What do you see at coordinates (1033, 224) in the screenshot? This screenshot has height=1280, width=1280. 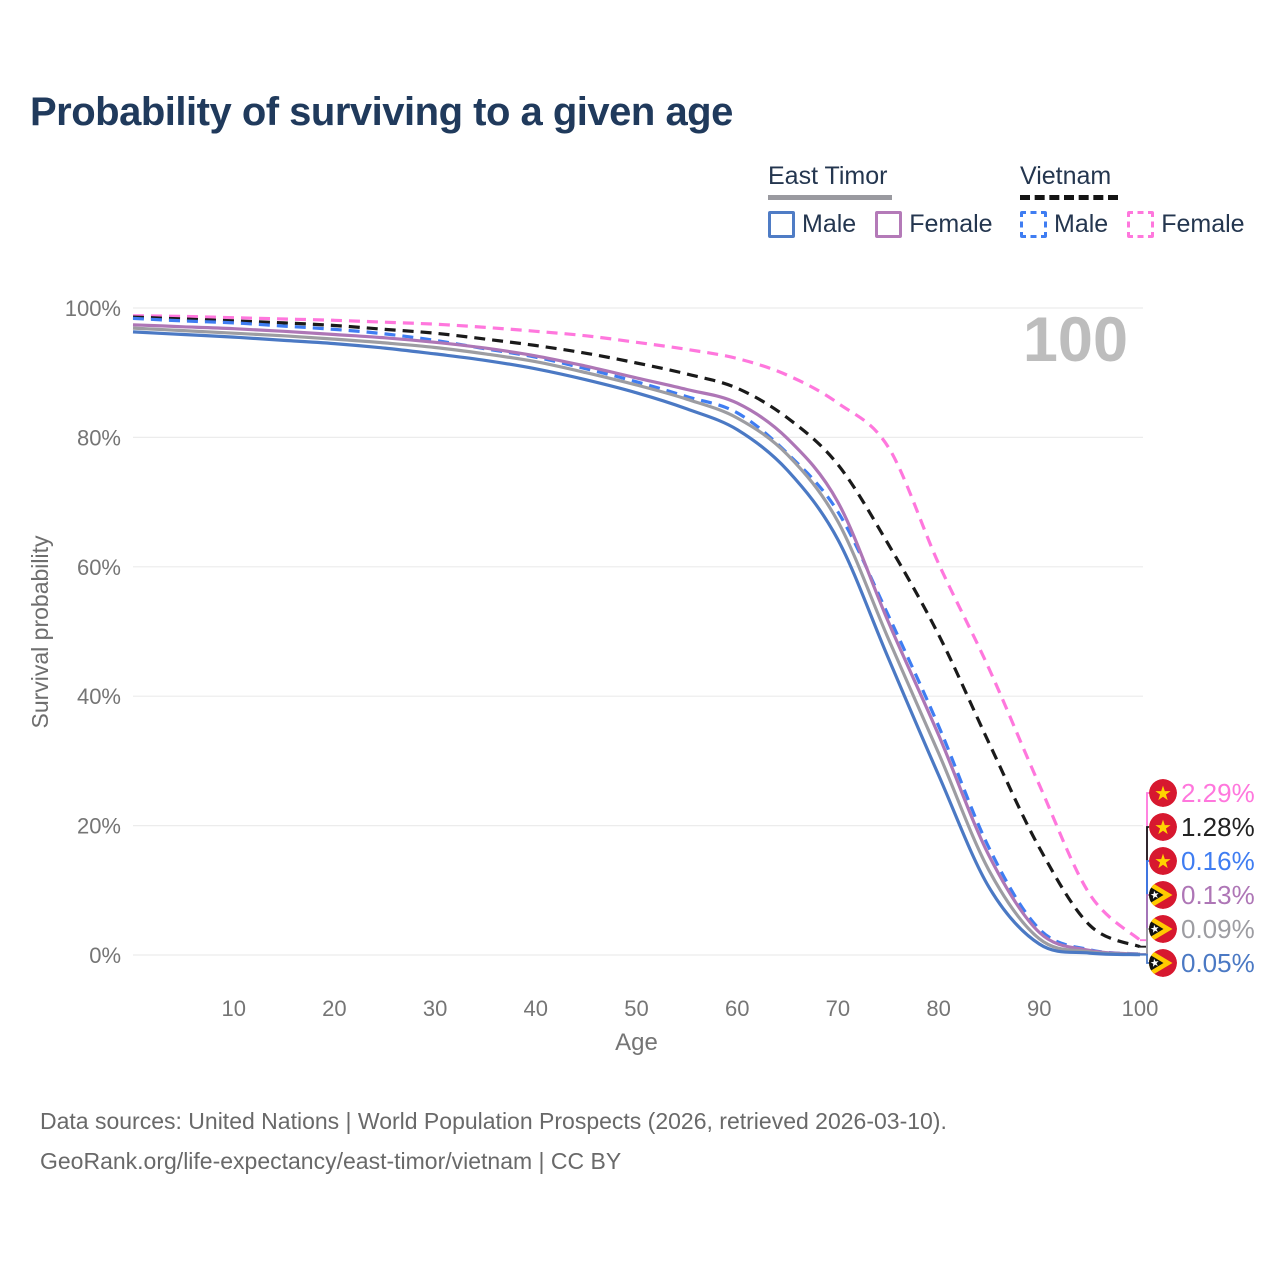 I see `legend-checkbox-vietnam-male` at bounding box center [1033, 224].